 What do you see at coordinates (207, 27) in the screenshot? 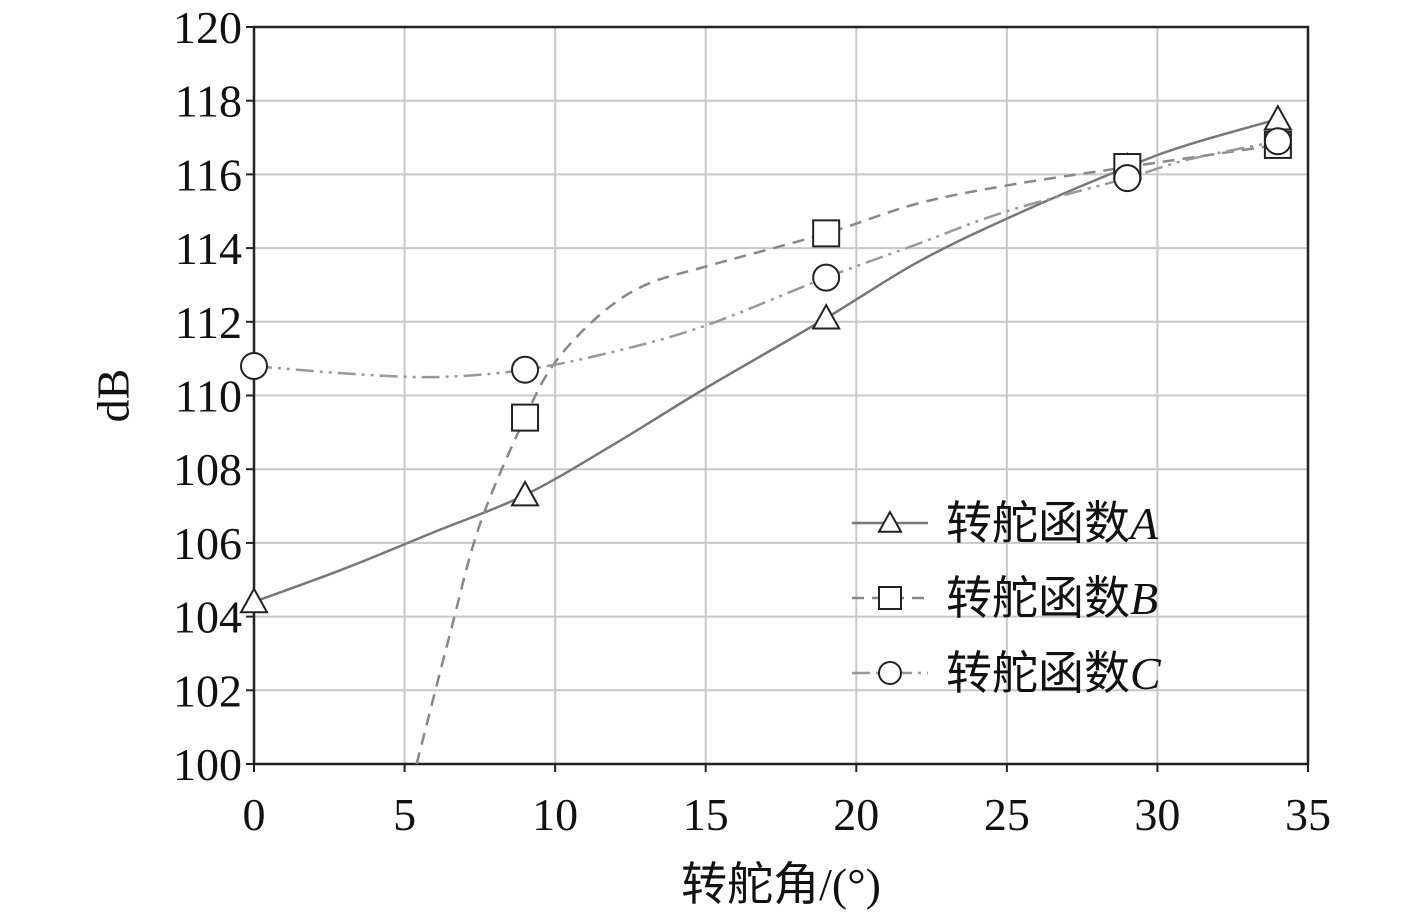
I see `y-tick-label: 120` at bounding box center [207, 27].